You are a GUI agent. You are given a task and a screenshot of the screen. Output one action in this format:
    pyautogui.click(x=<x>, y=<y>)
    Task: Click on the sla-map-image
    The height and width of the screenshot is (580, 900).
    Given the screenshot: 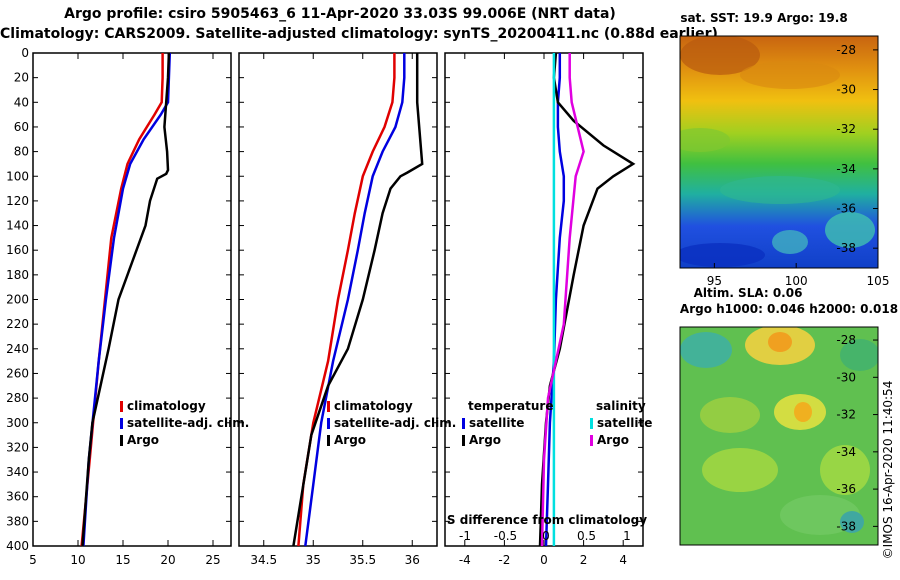 What is the action you would take?
    pyautogui.click(x=779, y=436)
    